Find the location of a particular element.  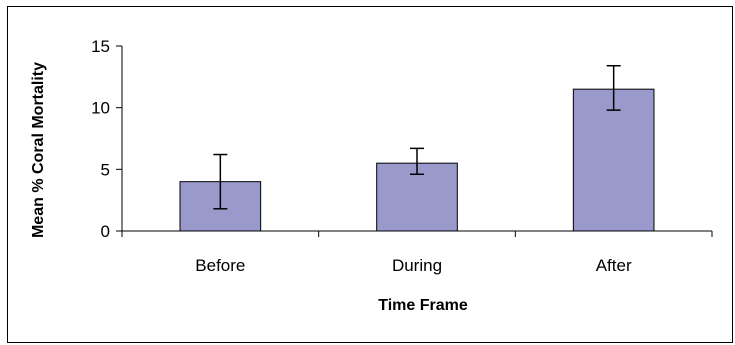

y-tick-label: 5 is located at coordinates (105, 169).